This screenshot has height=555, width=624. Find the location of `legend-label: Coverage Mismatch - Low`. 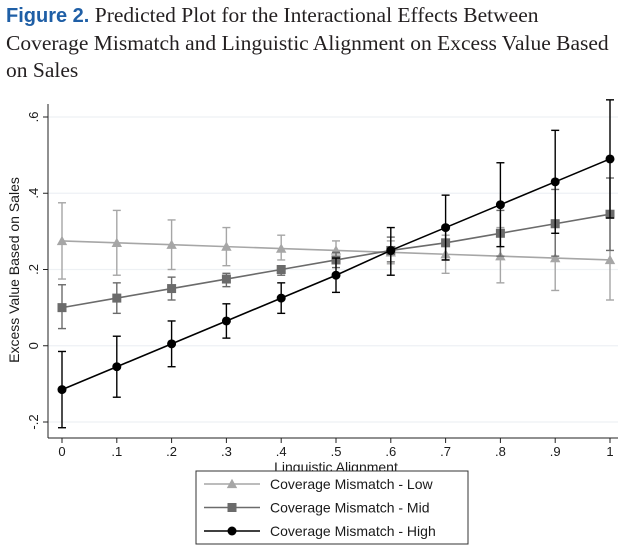

legend-label: Coverage Mismatch - Low is located at coordinates (352, 484).